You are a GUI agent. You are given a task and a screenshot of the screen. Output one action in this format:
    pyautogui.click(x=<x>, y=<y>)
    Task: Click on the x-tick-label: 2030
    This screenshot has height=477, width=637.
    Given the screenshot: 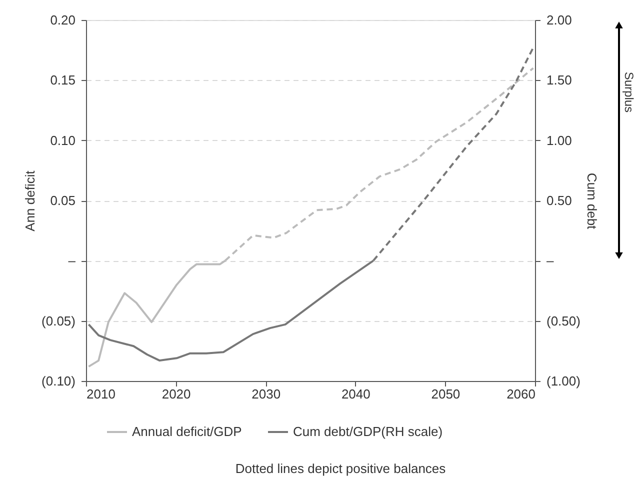 What is the action you would take?
    pyautogui.click(x=266, y=394)
    